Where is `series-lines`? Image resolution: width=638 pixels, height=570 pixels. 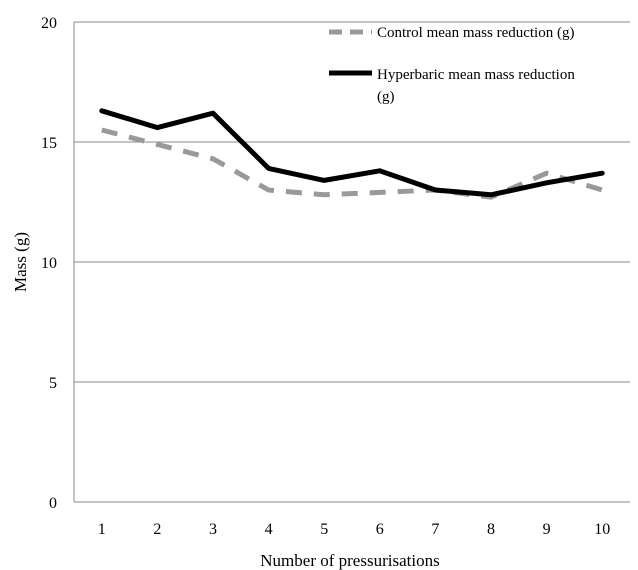
series-lines is located at coordinates (352, 154).